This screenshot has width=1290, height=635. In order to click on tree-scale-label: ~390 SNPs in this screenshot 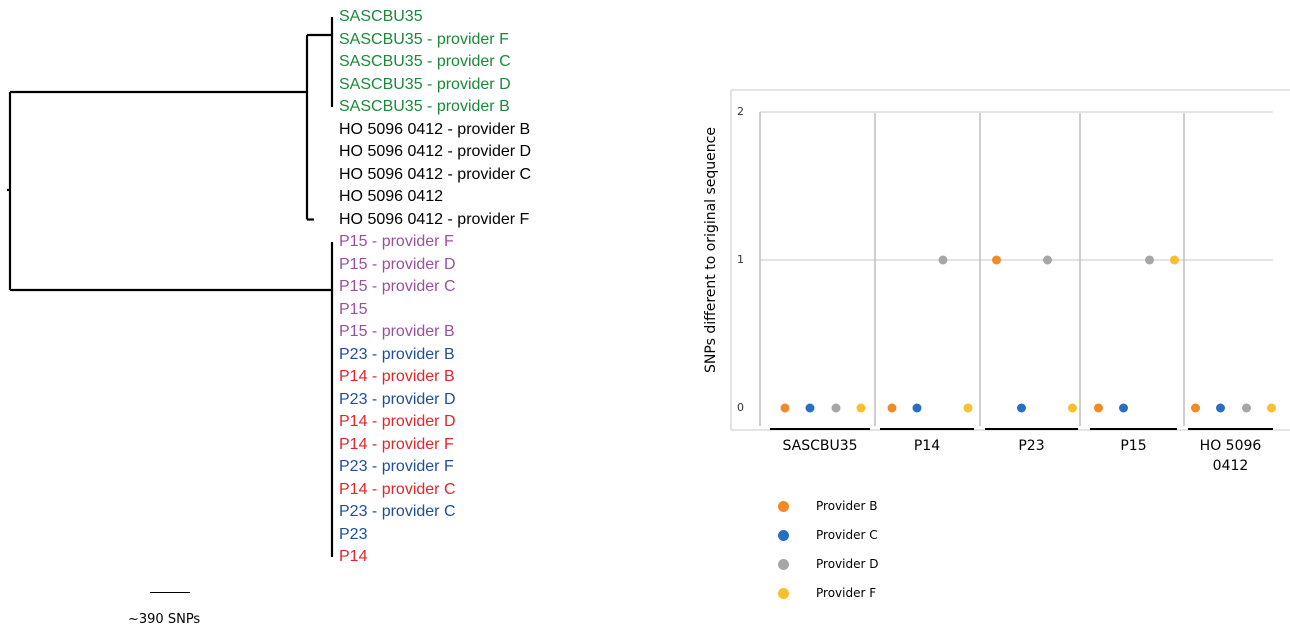, I will do `click(164, 619)`.